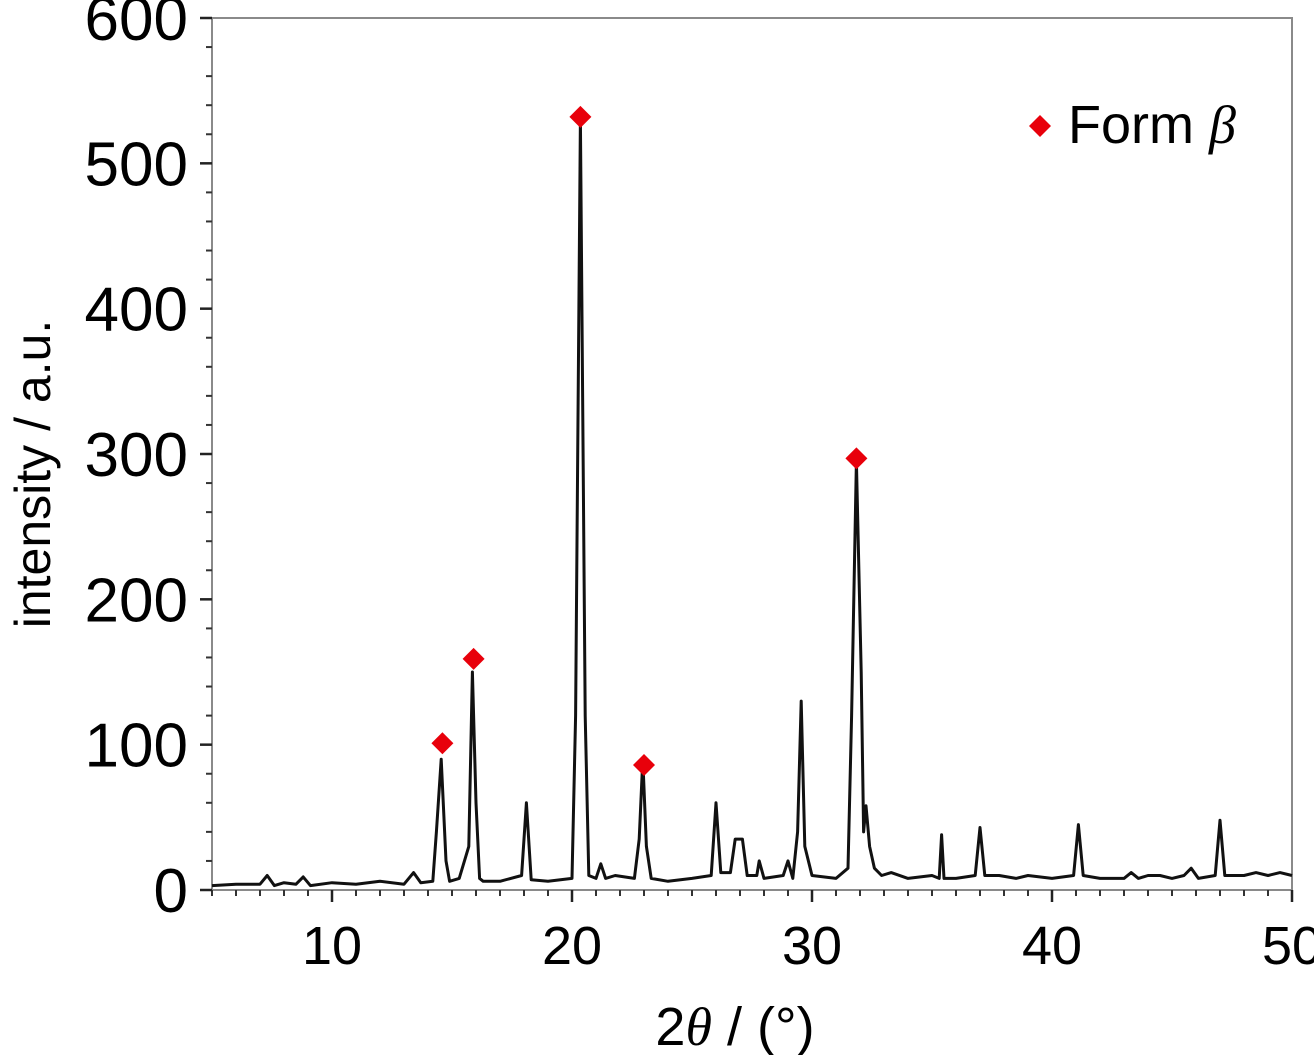 The width and height of the screenshot is (1314, 1055). What do you see at coordinates (763, 1026) in the screenshot?
I see `x-axis-label-suffix: / (°)` at bounding box center [763, 1026].